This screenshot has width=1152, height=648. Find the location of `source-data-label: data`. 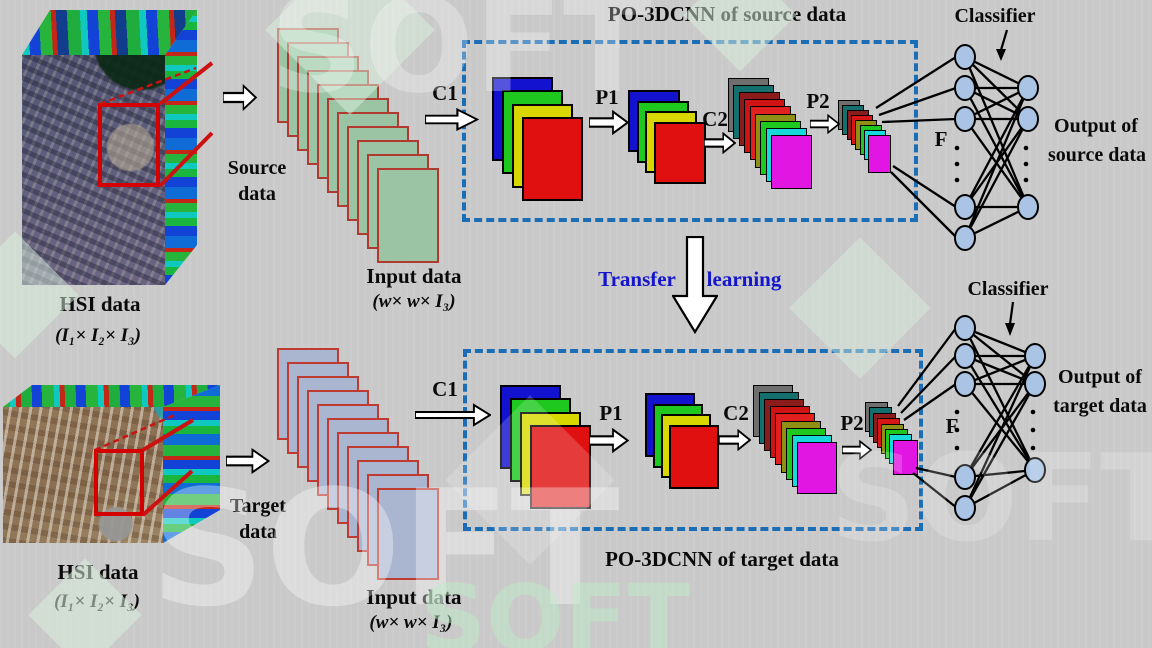

source-data-label: data is located at coordinates (257, 194).